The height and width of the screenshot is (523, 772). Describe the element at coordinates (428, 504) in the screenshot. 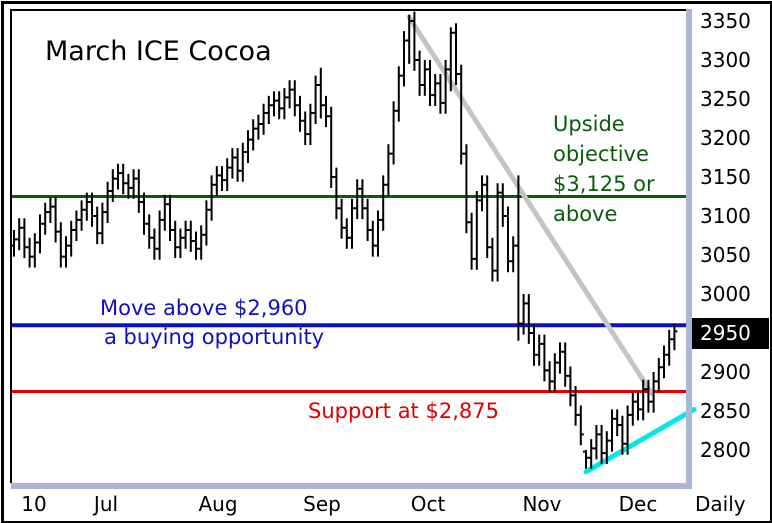

I see `x-axis-label-oct: Oct` at that location.